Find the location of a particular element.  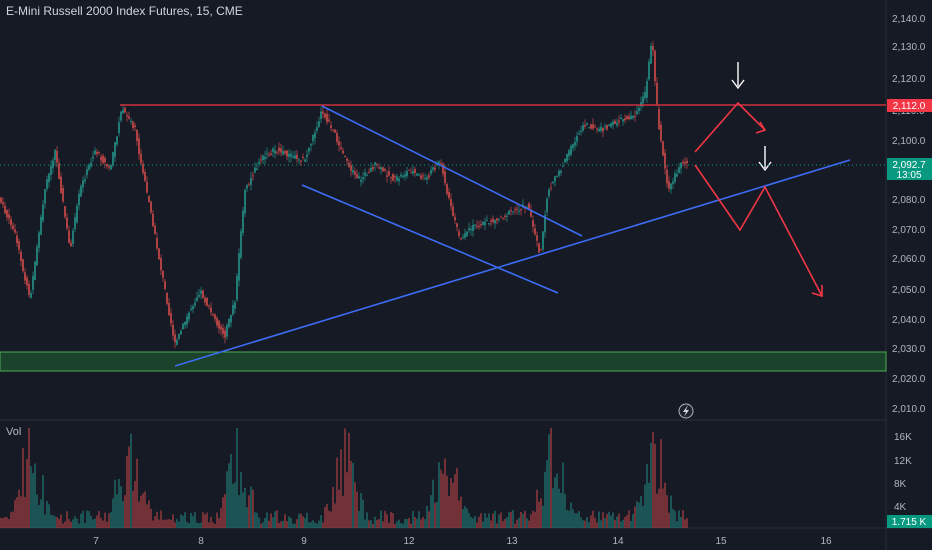

channel-lower-trendline is located at coordinates (430, 239).